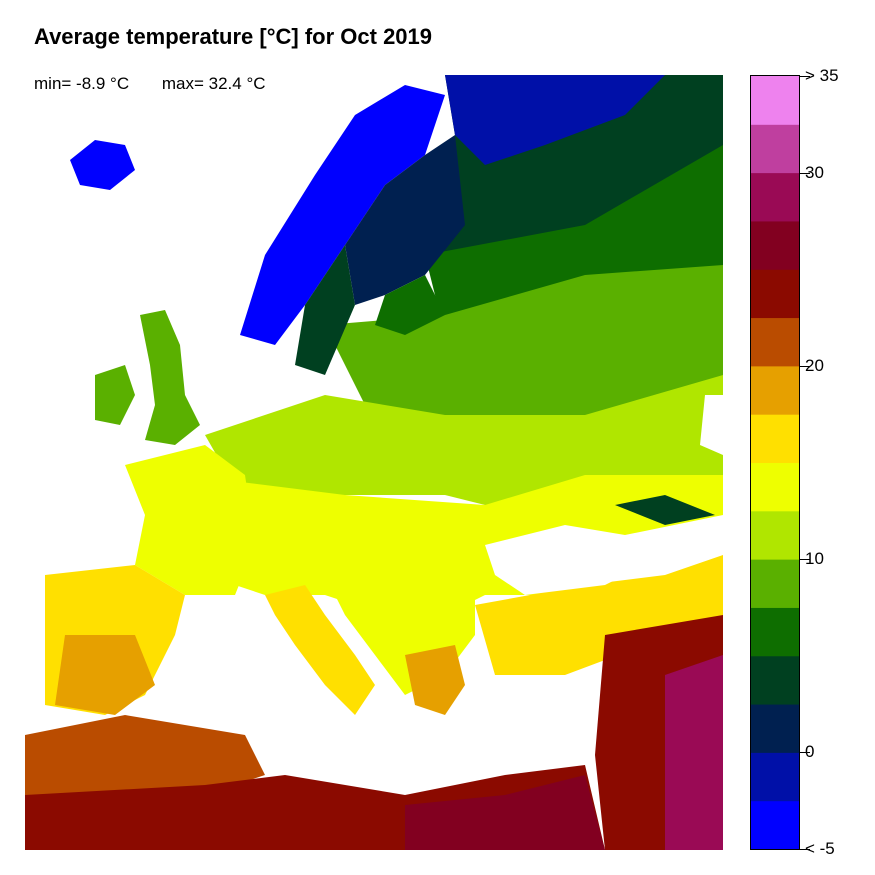 The height and width of the screenshot is (875, 875). What do you see at coordinates (82, 83) in the screenshot?
I see `min-value: min= -8.9 °C` at bounding box center [82, 83].